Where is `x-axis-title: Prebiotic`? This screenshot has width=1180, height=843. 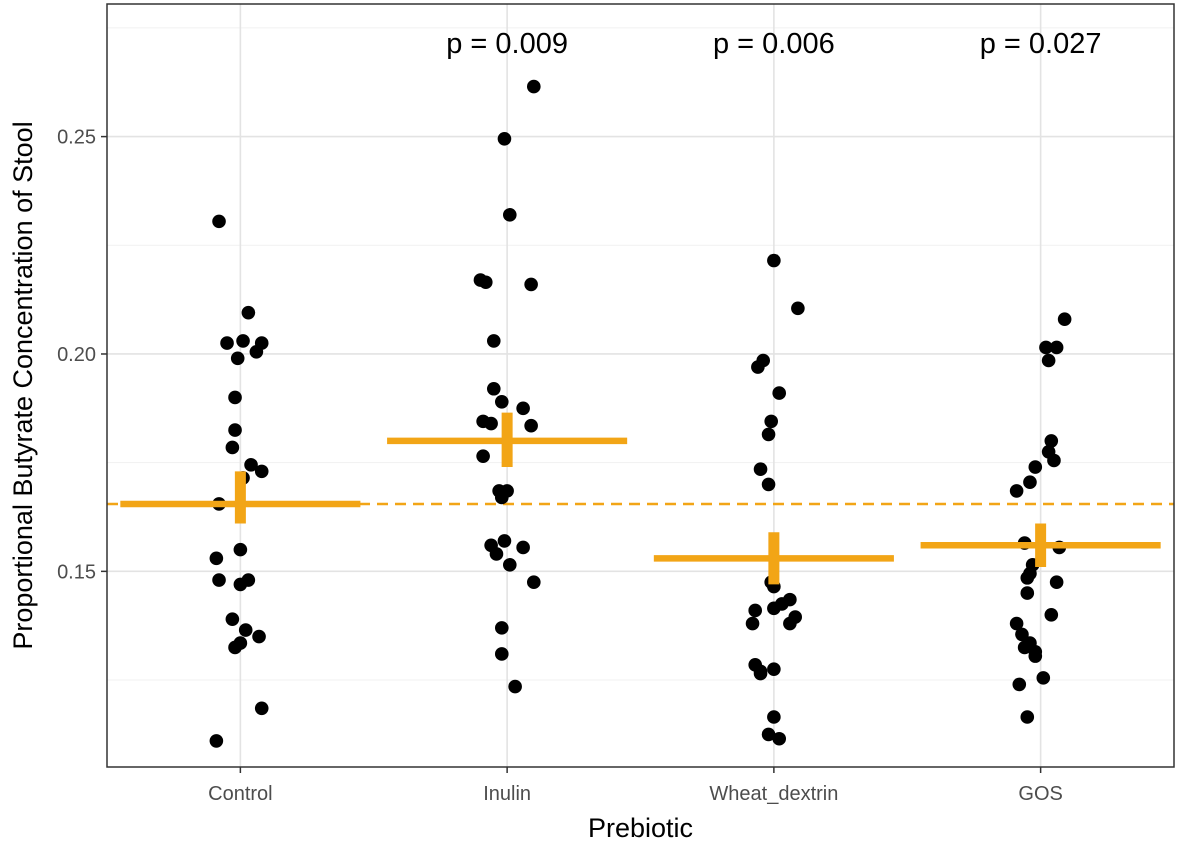
x-axis-title: Prebiotic is located at coordinates (640, 828).